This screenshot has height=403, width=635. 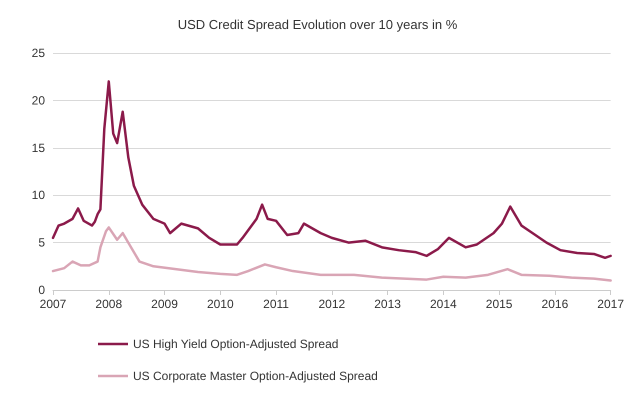 I want to click on x-tick-label: 2009, so click(x=164, y=304).